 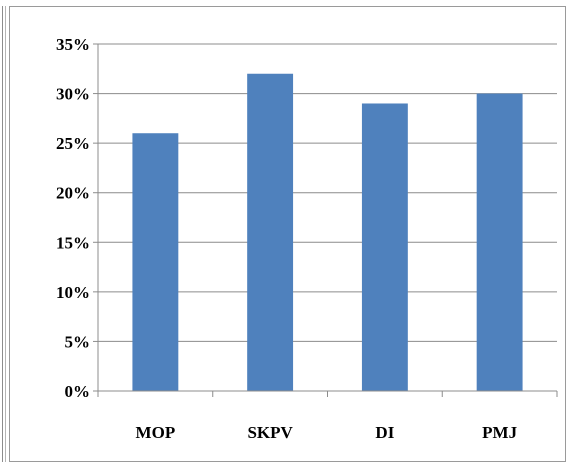 I want to click on bar-pmj, so click(x=499, y=242).